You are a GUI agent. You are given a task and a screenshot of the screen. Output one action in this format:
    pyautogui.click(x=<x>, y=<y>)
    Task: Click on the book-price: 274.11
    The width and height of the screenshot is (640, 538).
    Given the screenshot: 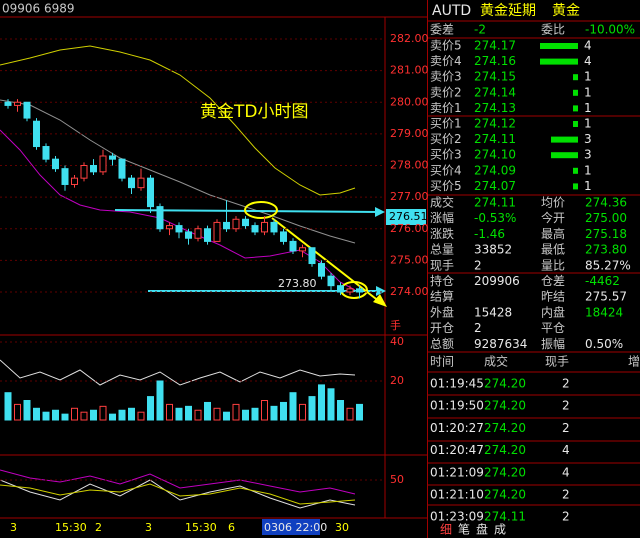 What is the action you would take?
    pyautogui.click(x=495, y=139)
    